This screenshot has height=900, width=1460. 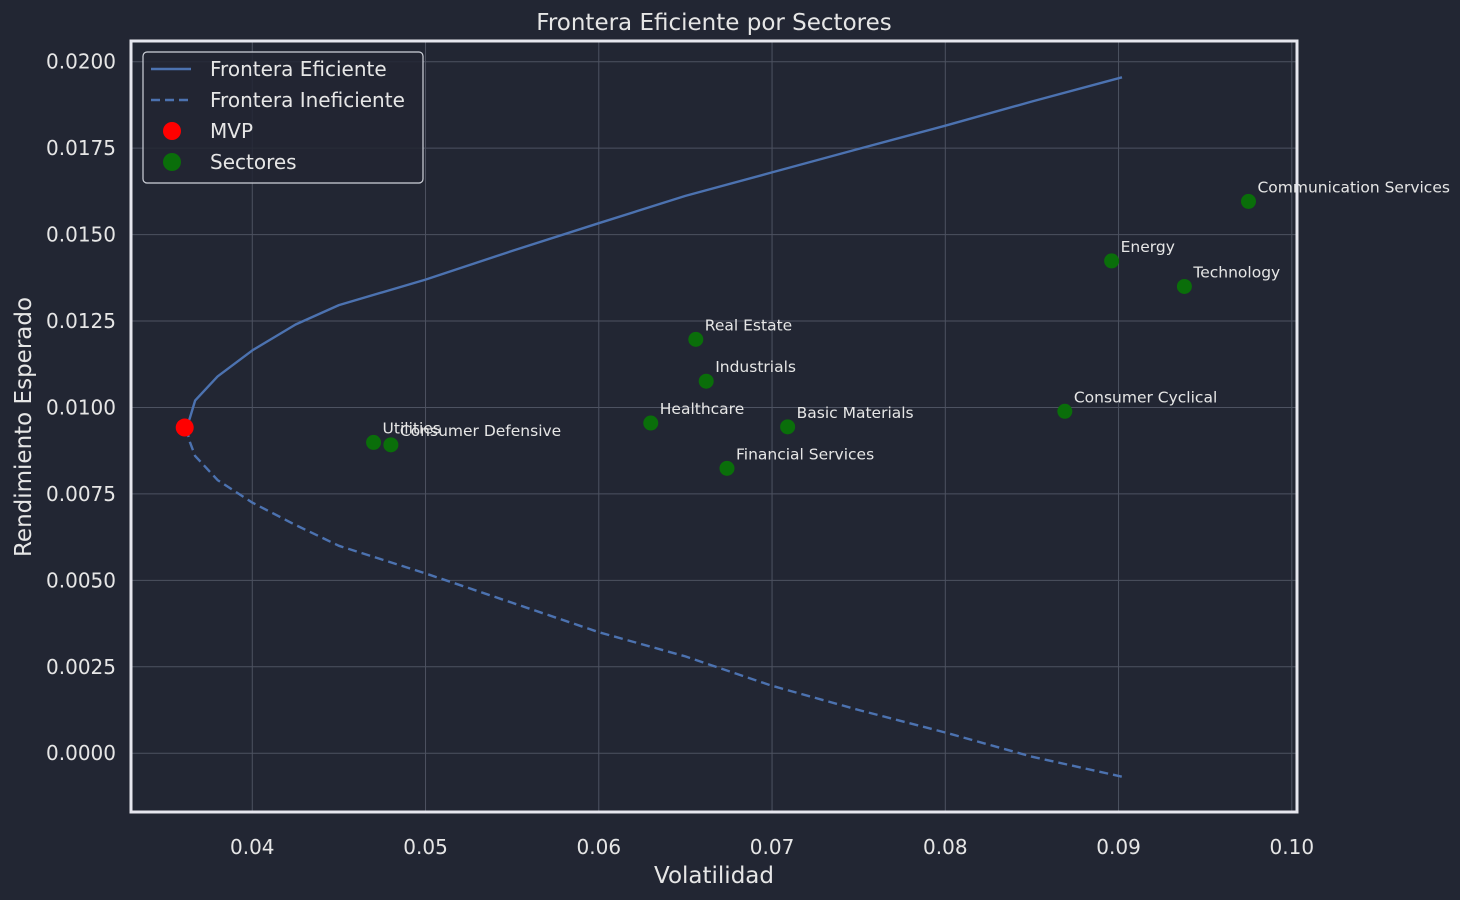 I want to click on y-tick-label: 0.0000, so click(x=81, y=753).